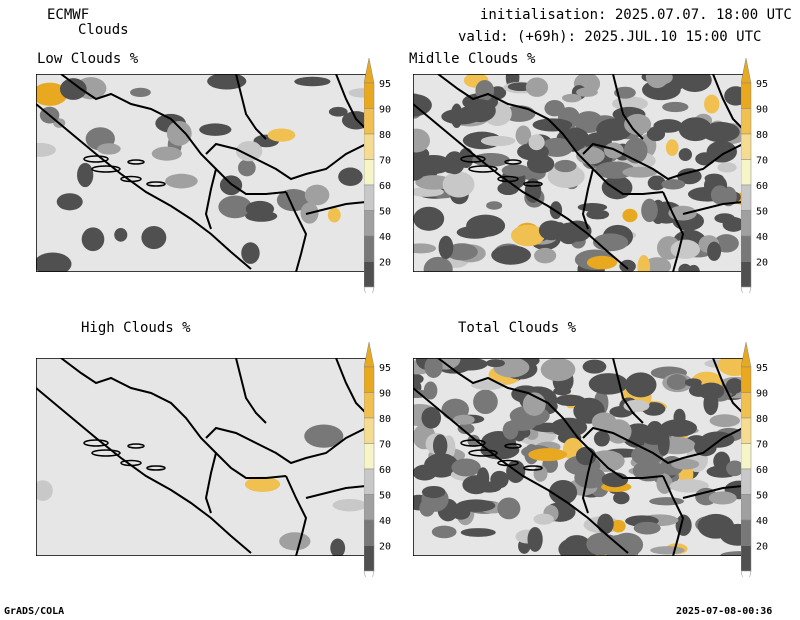 This screenshot has height=620, width=800. I want to click on coastline, so click(144, 186).